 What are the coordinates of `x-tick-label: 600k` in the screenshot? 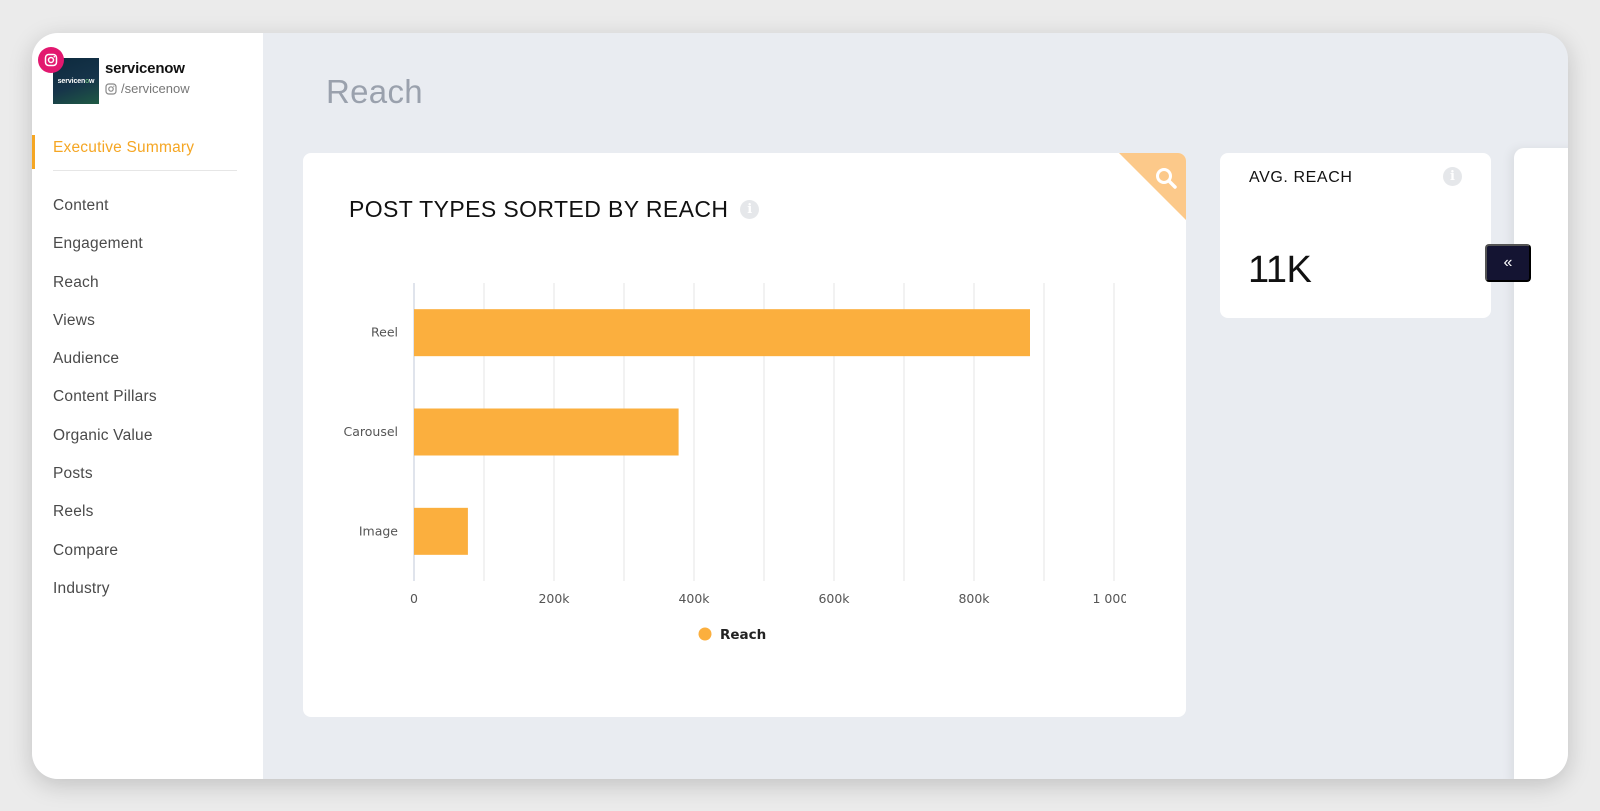 It's located at (834, 598).